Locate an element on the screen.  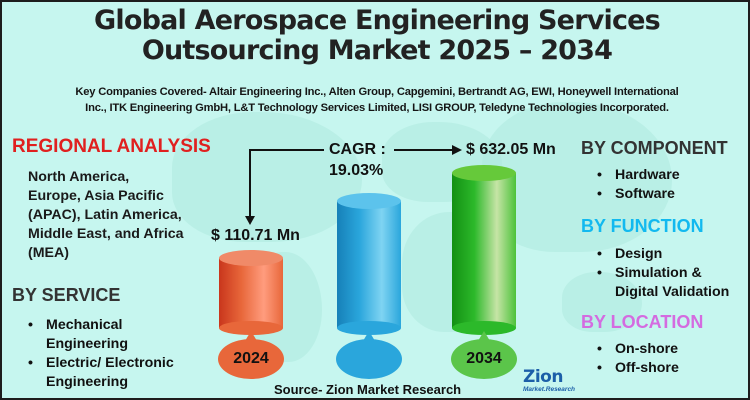
zion-logo: Zion Market.Research is located at coordinates (549, 381).